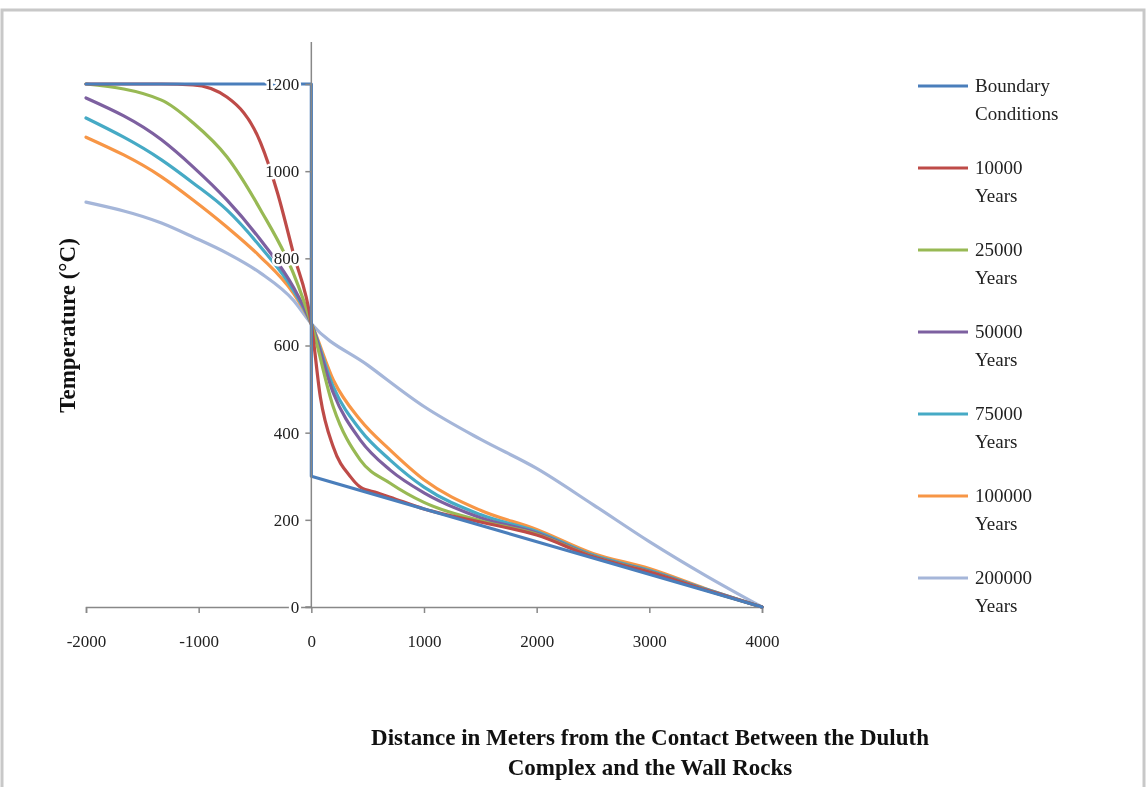 The height and width of the screenshot is (787, 1148). What do you see at coordinates (286, 433) in the screenshot?
I see `y-tick-label: 400` at bounding box center [286, 433].